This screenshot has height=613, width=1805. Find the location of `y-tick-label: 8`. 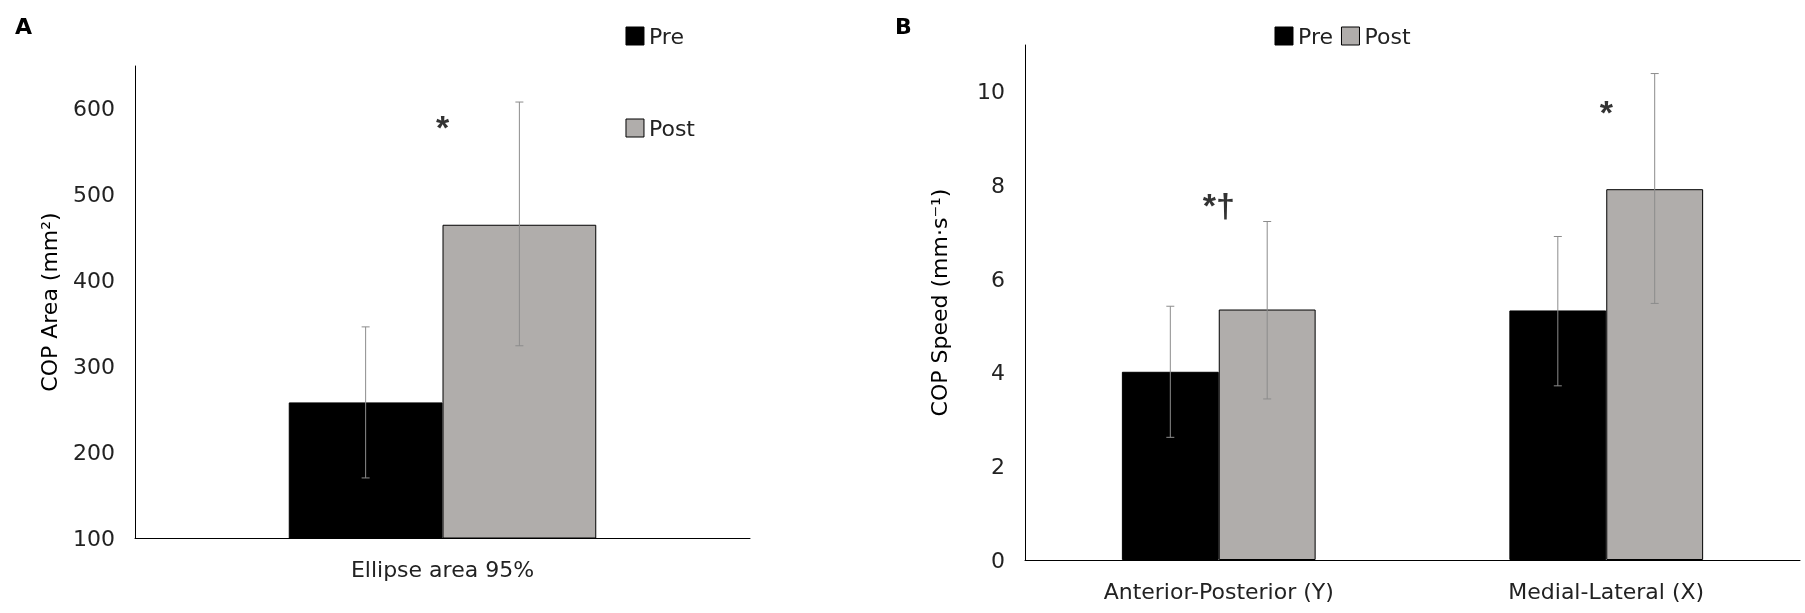

y-tick-label: 8 is located at coordinates (998, 185).